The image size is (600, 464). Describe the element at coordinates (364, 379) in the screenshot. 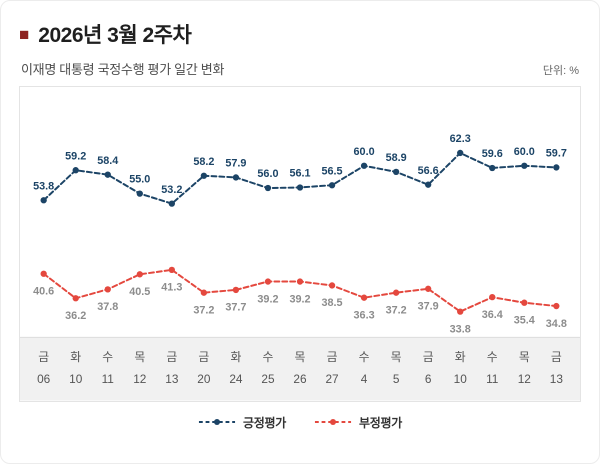

I see `svg-text: 4` at that location.